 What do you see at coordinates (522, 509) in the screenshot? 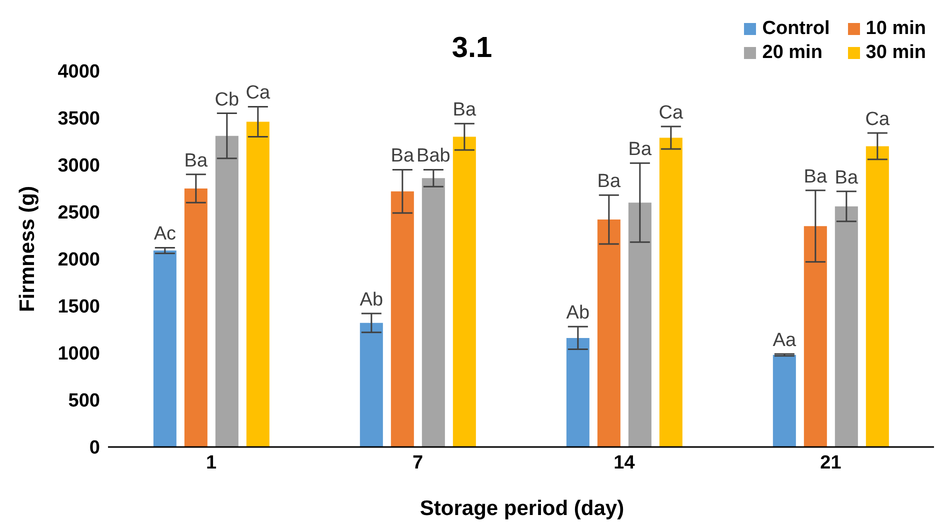
I see `x-axis-title: Storage period (day)` at bounding box center [522, 509].